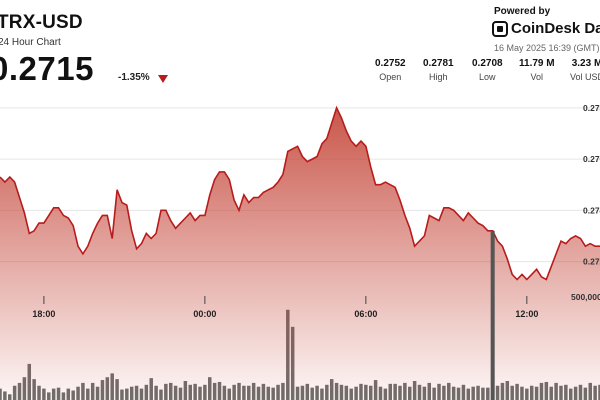 The height and width of the screenshot is (400, 600). What do you see at coordinates (43, 314) in the screenshot?
I see `x-tick-label: 18:00` at bounding box center [43, 314].